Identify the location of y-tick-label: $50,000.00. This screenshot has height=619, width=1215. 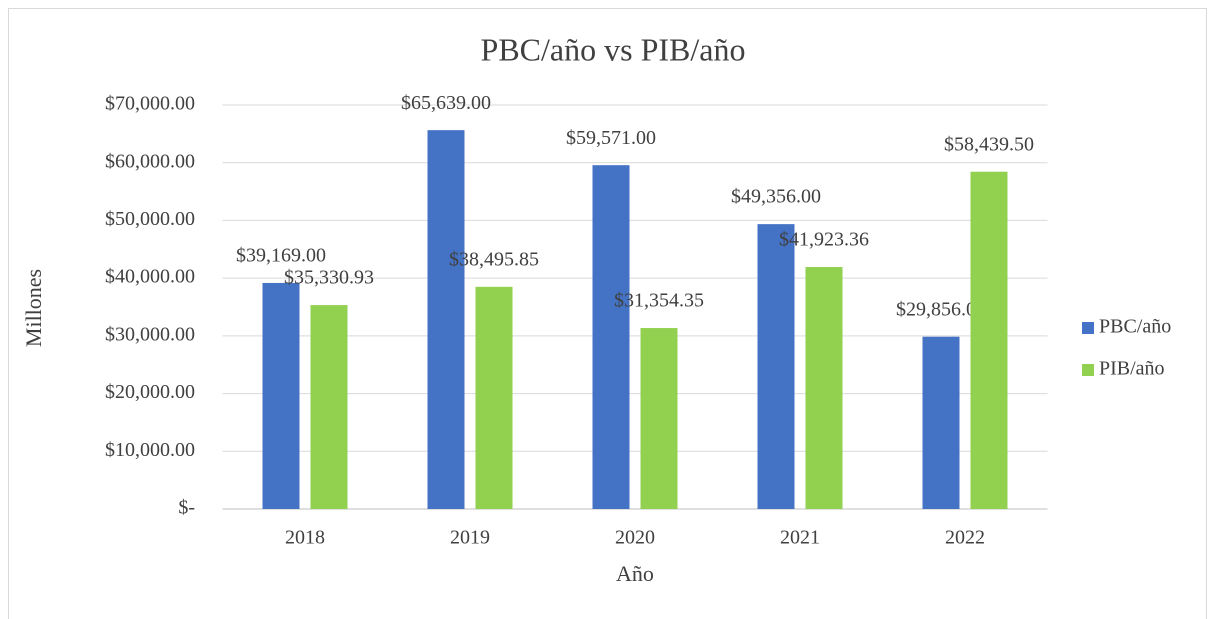
(150, 219).